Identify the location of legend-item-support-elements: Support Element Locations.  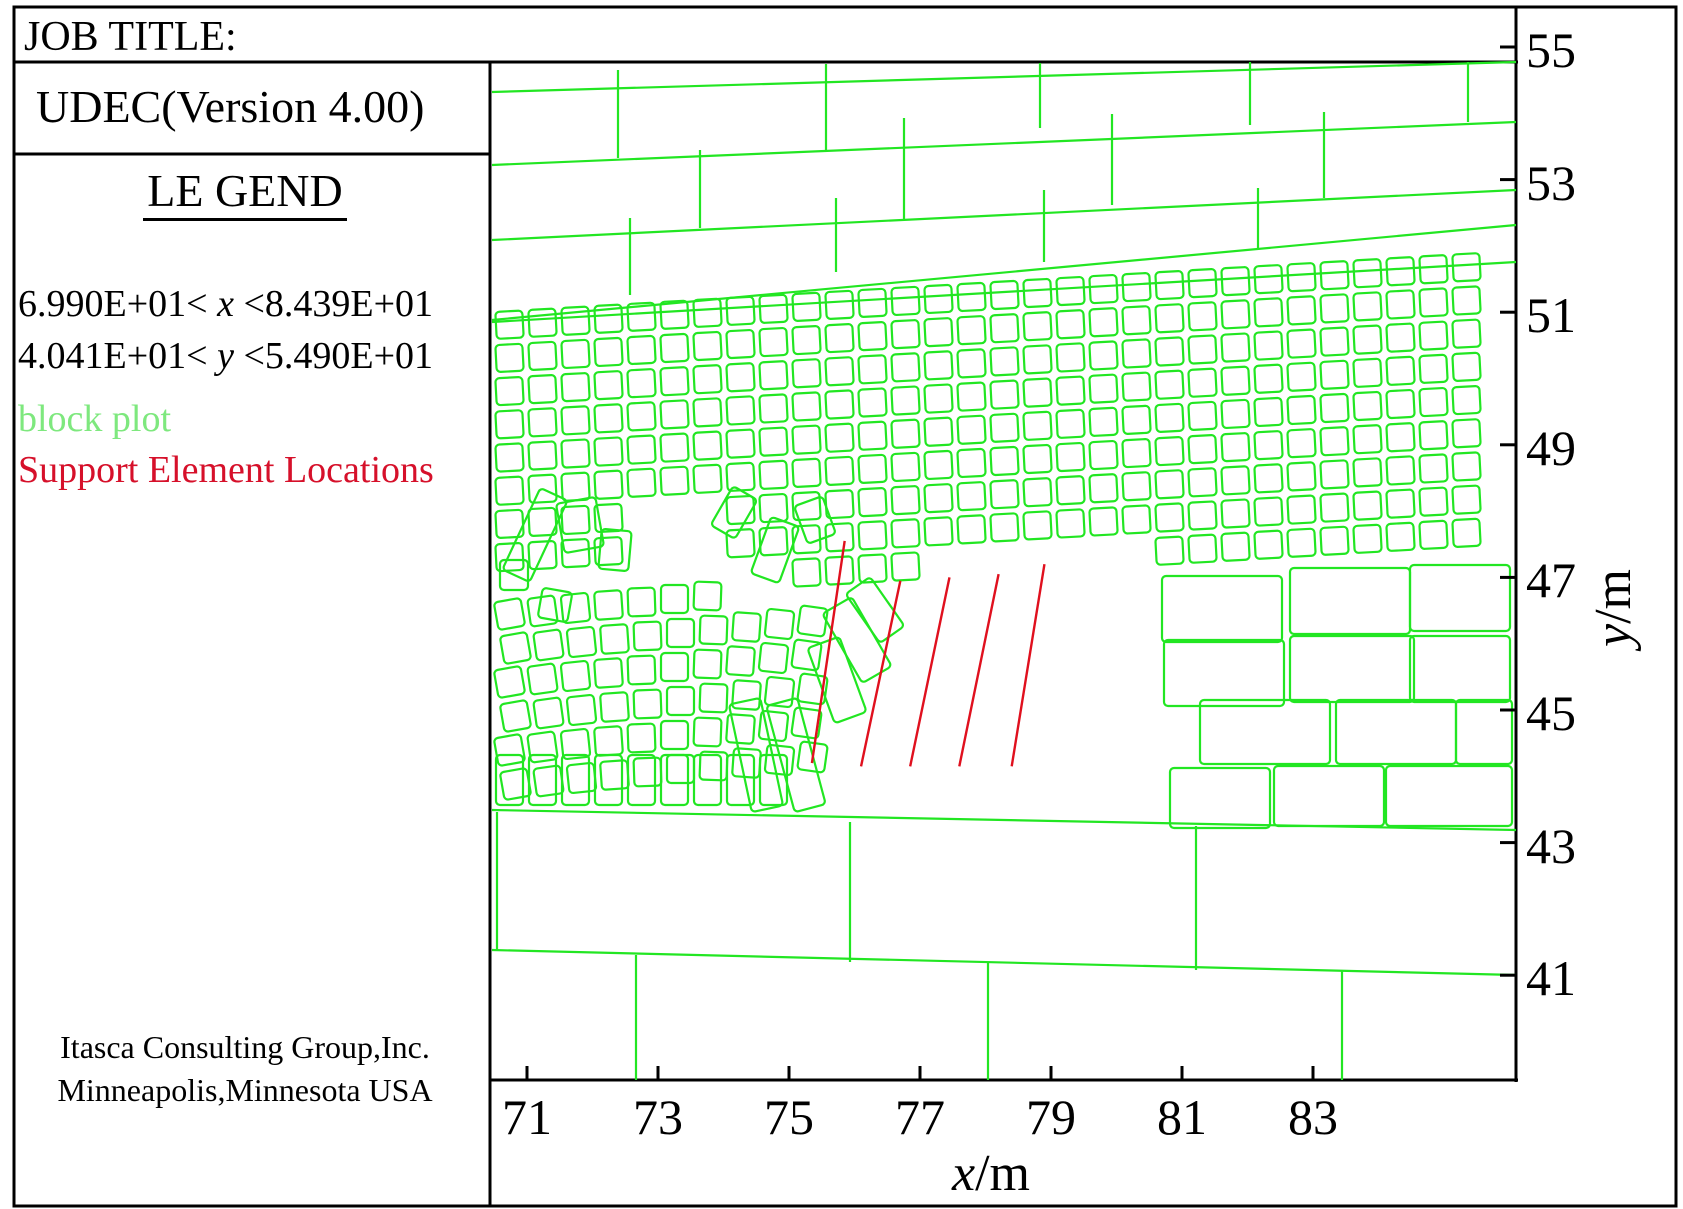
(226, 470).